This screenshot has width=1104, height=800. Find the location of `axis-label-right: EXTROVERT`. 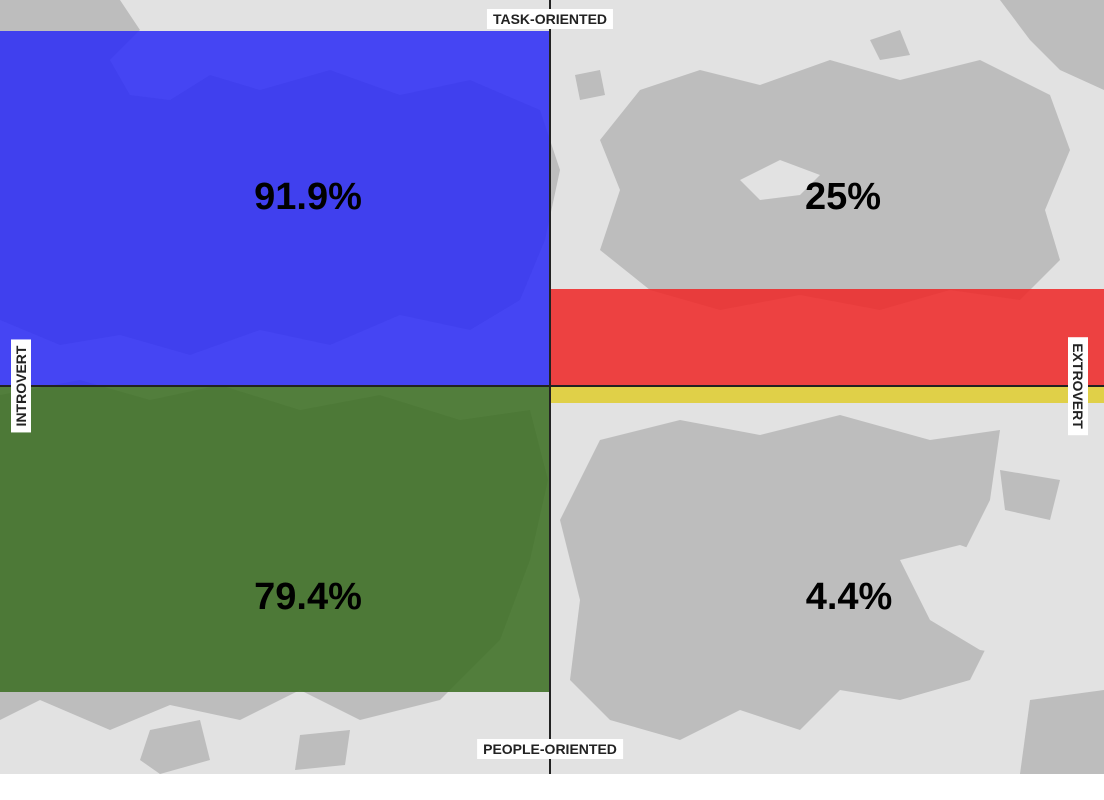

axis-label-right: EXTROVERT is located at coordinates (1078, 386).